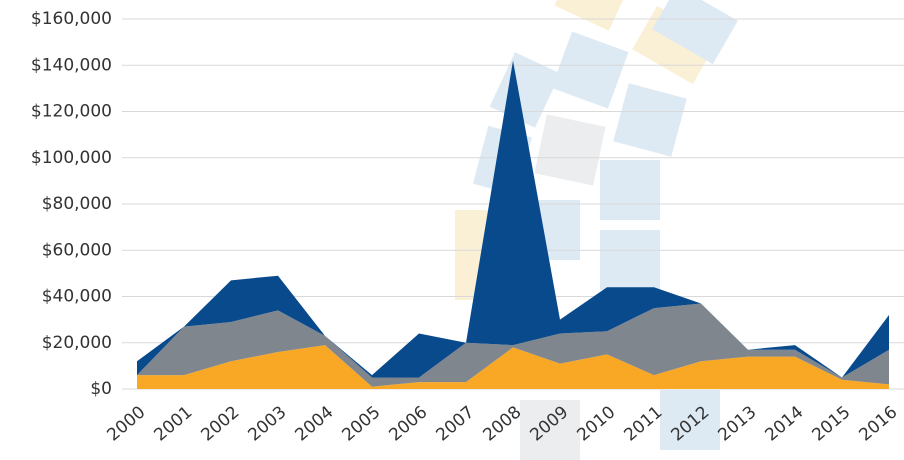  Describe the element at coordinates (502, 423) in the screenshot. I see `x-tick-label: 2008` at that location.